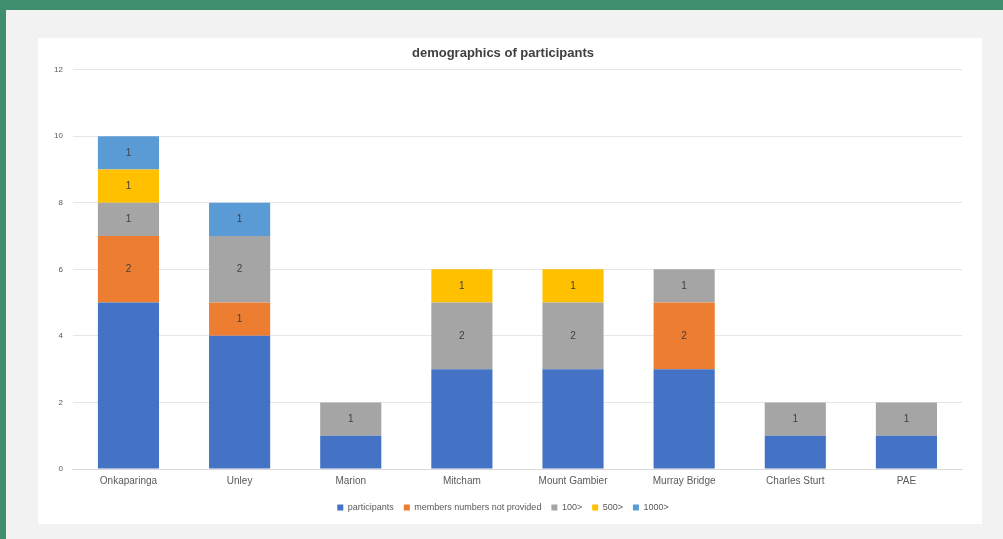 Image resolution: width=1003 pixels, height=539 pixels. What do you see at coordinates (573, 480) in the screenshot?
I see `x-tick-label: Mount Gambier` at bounding box center [573, 480].